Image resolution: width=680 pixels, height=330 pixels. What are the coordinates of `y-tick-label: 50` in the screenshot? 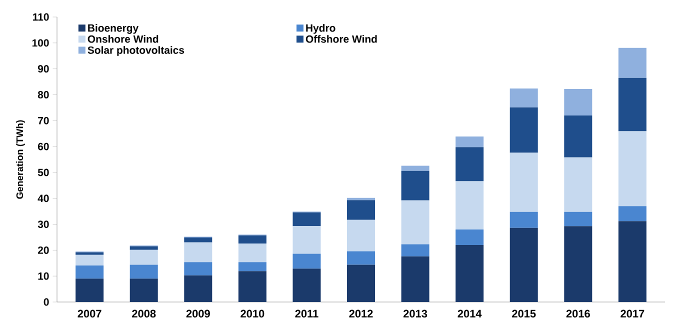 It's located at (43, 172).